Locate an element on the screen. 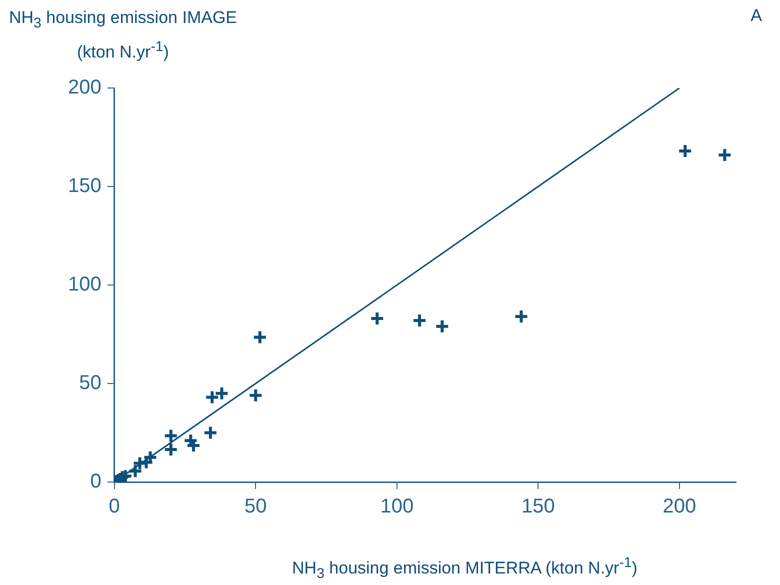 This screenshot has width=780, height=585. x-axis-title: NH$_{3}$ housing emission MITERRA (kton N.yr$^{-1}$) is located at coordinates (465, 568).